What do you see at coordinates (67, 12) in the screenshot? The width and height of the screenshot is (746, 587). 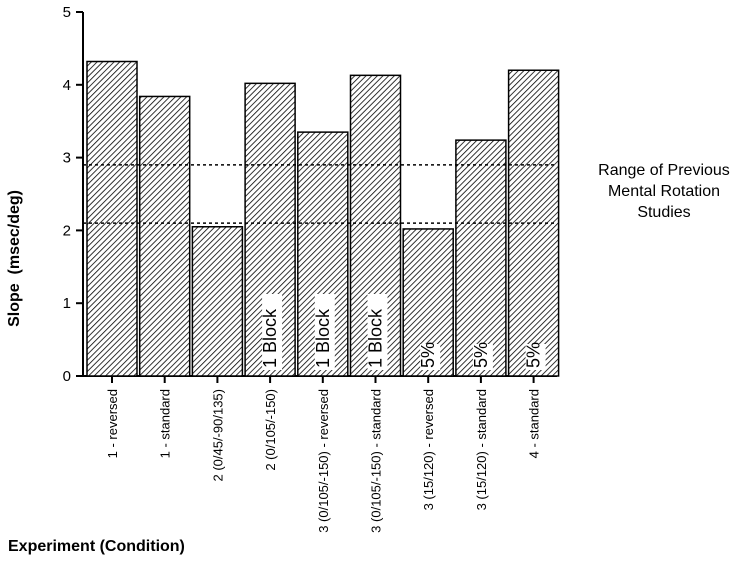 I see `y-tick-label: 5` at bounding box center [67, 12].